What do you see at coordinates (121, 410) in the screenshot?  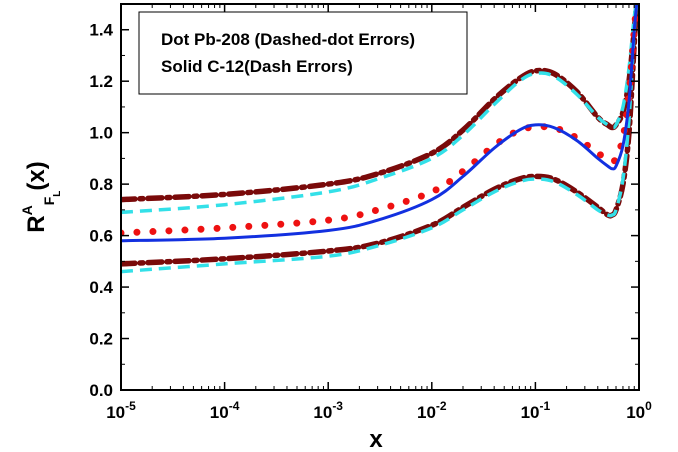 I see `x-tick-label: 10⁻⁵` at bounding box center [121, 410].